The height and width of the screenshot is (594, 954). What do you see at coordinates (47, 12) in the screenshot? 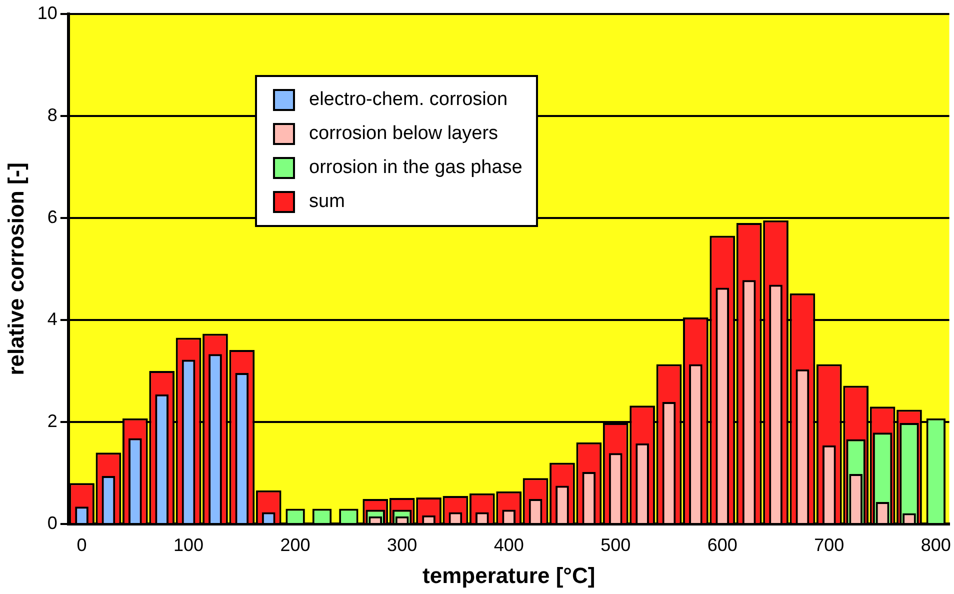
I see `y-tick-label: 10` at bounding box center [47, 12].